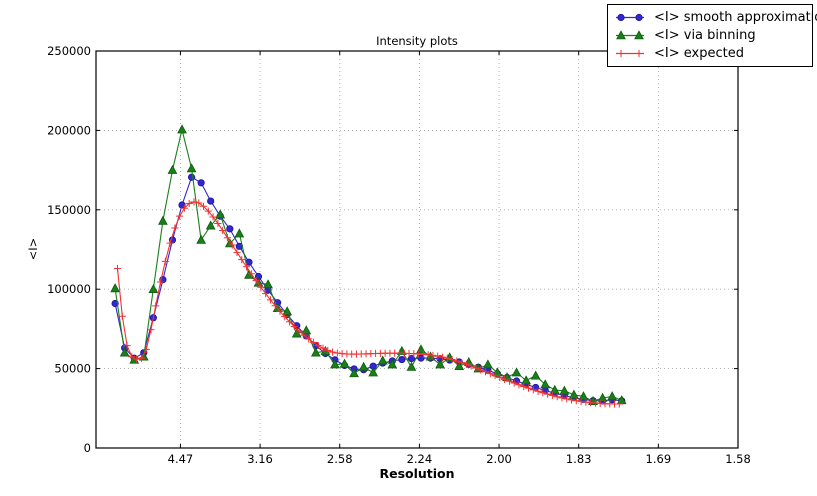 This screenshot has width=817, height=496. What do you see at coordinates (630, 17) in the screenshot?
I see `legend-sample-smooth-approximation-icon` at bounding box center [630, 17].